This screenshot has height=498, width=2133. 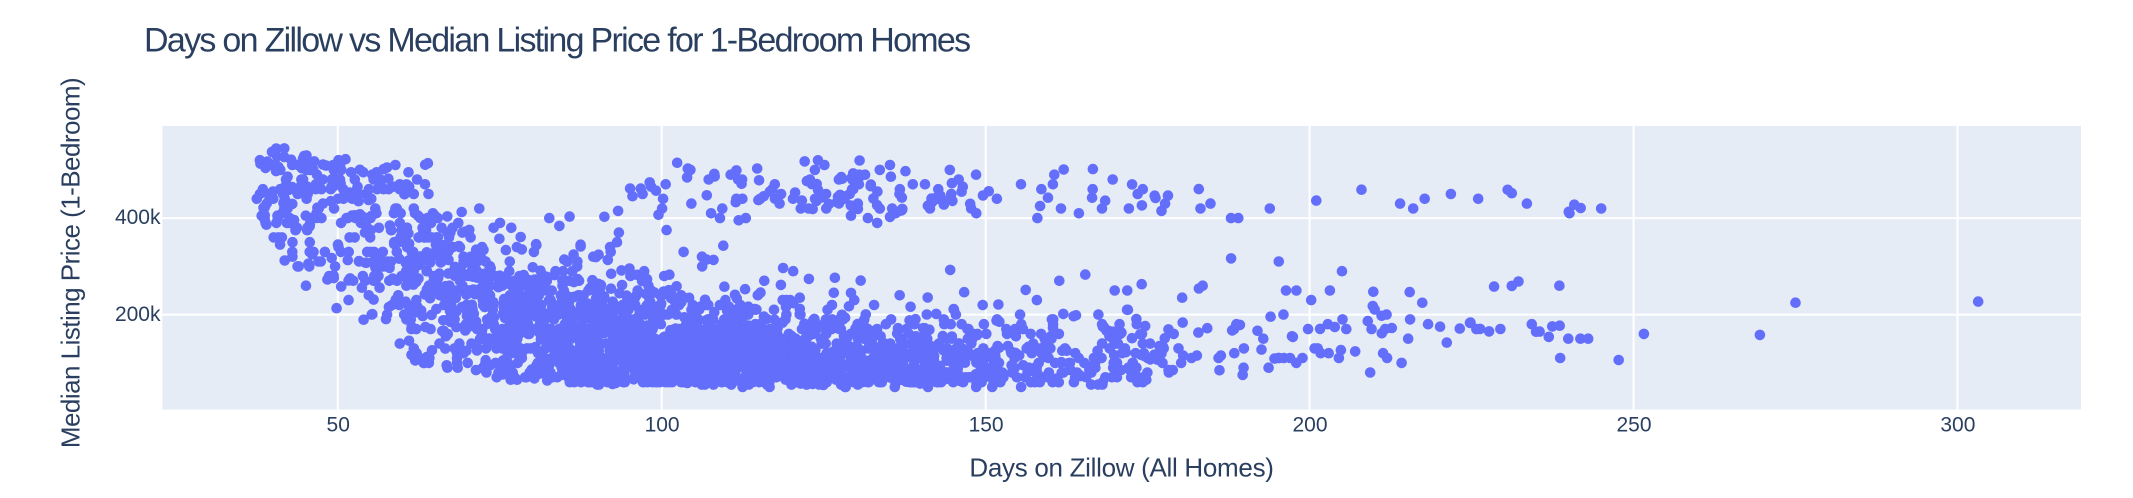 What do you see at coordinates (70, 263) in the screenshot?
I see `svg-text:Median Listing Price (1-Bedroo: Median Listing Price (1-Bedroom)` at bounding box center [70, 263].